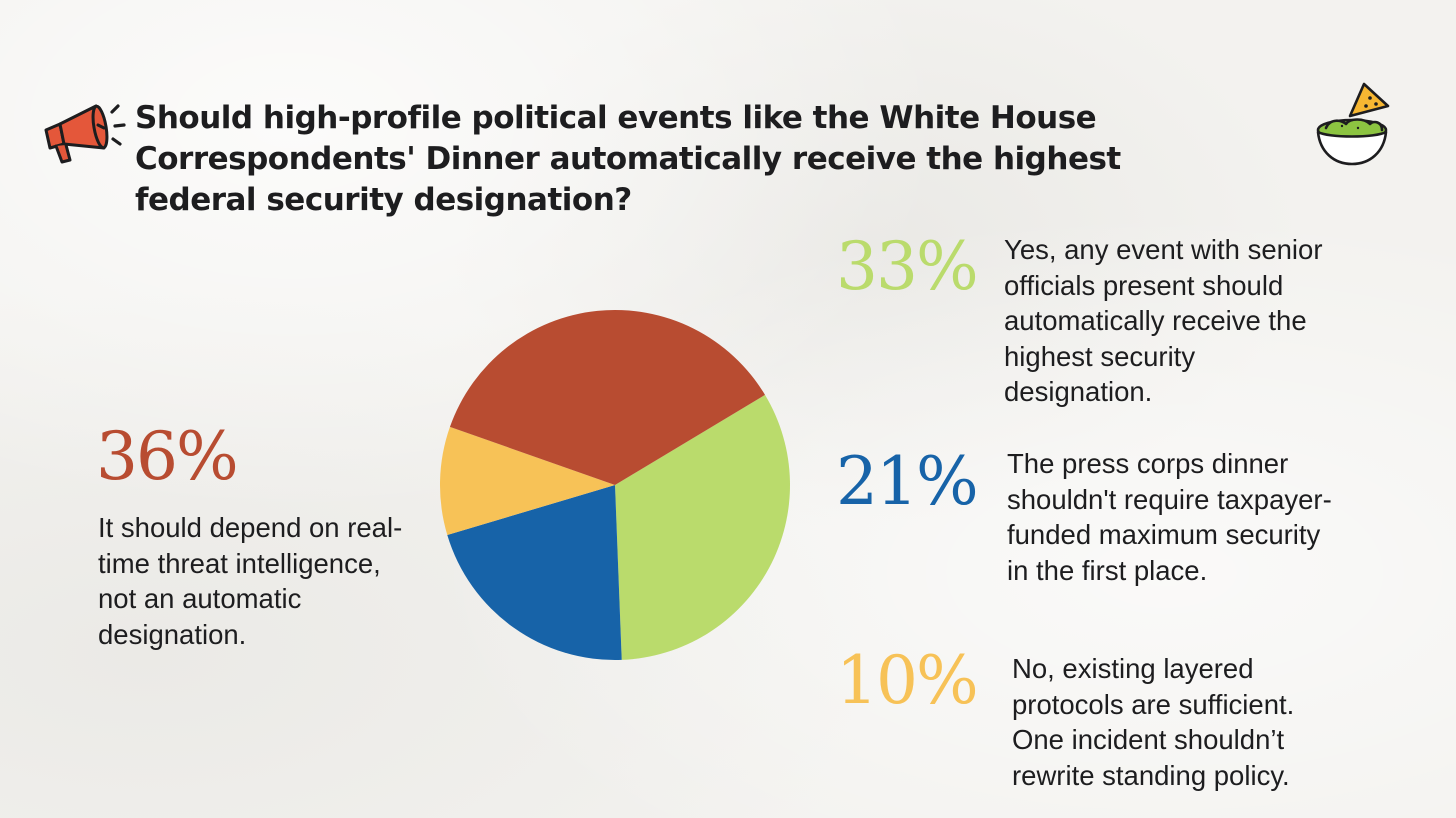  I want to click on pct-label-no: 10%, so click(907, 680).